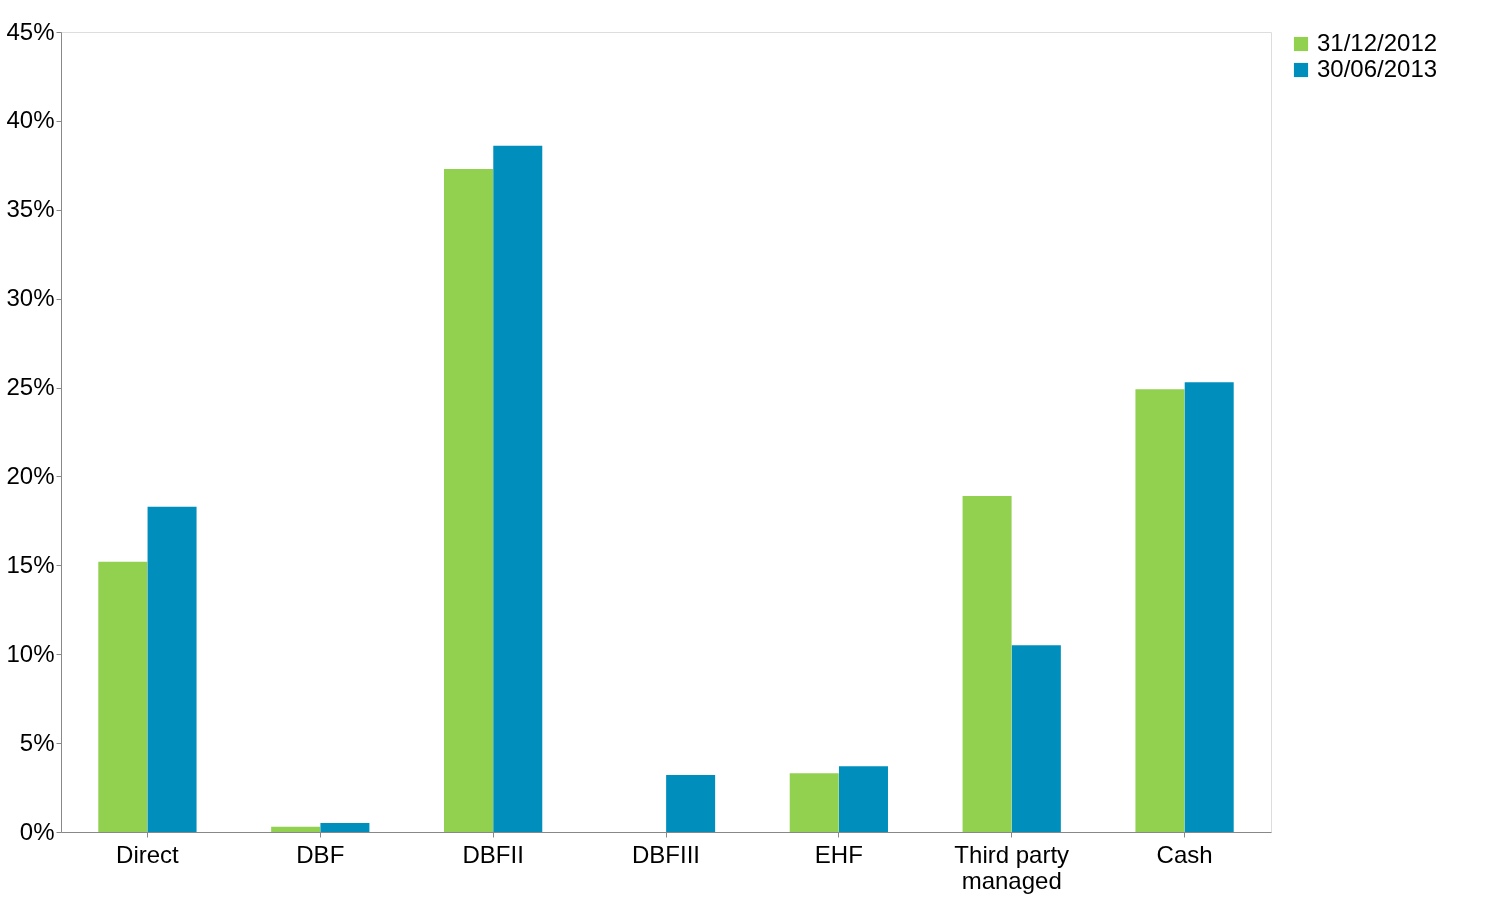 The image size is (1509, 900). Describe the element at coordinates (30, 653) in the screenshot. I see `y-tick-label: 10%` at that location.